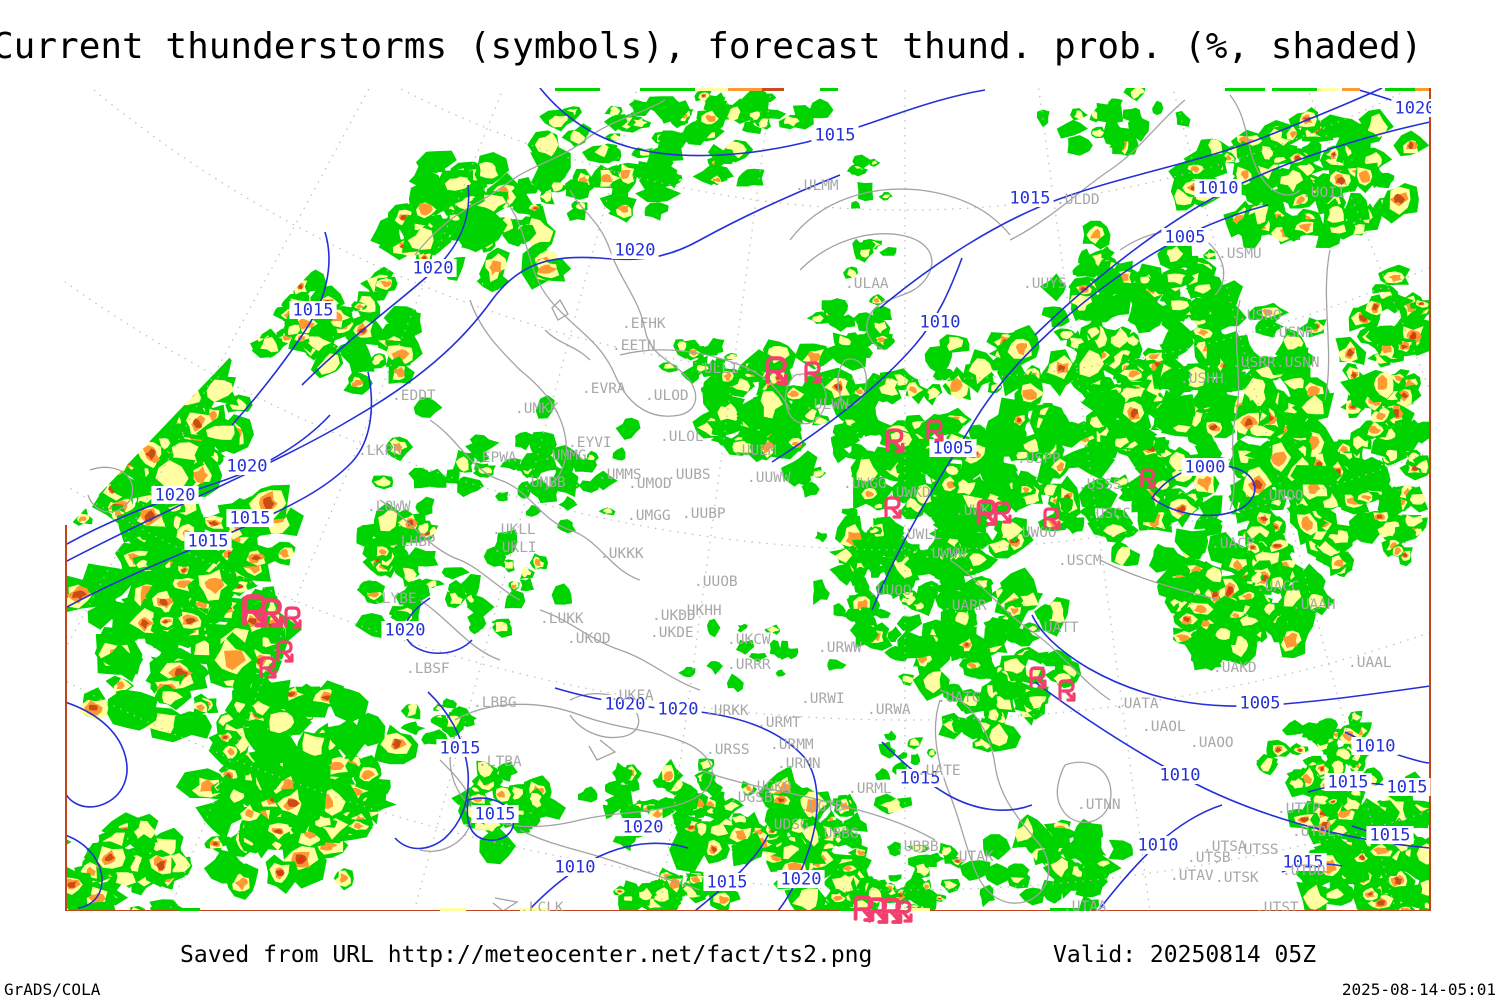 Image resolution: width=1500 pixels, height=1000 pixels. Describe the element at coordinates (495, 703) in the screenshot. I see `station-label: .LBBG` at that location.